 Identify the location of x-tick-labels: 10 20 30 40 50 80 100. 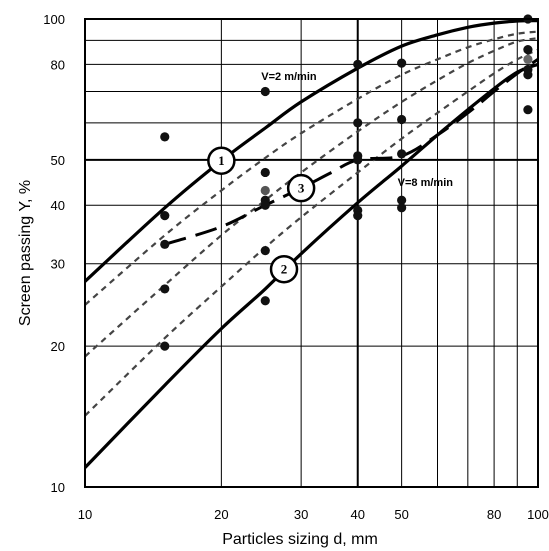
(313, 514).